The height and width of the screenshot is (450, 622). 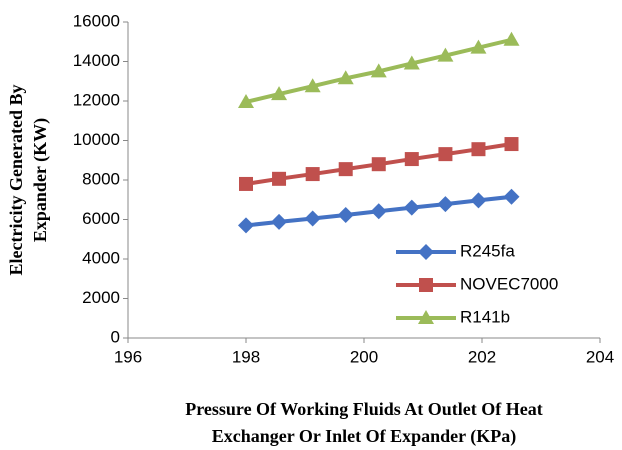 I want to click on y-tick-label: 6000, so click(x=101, y=218).